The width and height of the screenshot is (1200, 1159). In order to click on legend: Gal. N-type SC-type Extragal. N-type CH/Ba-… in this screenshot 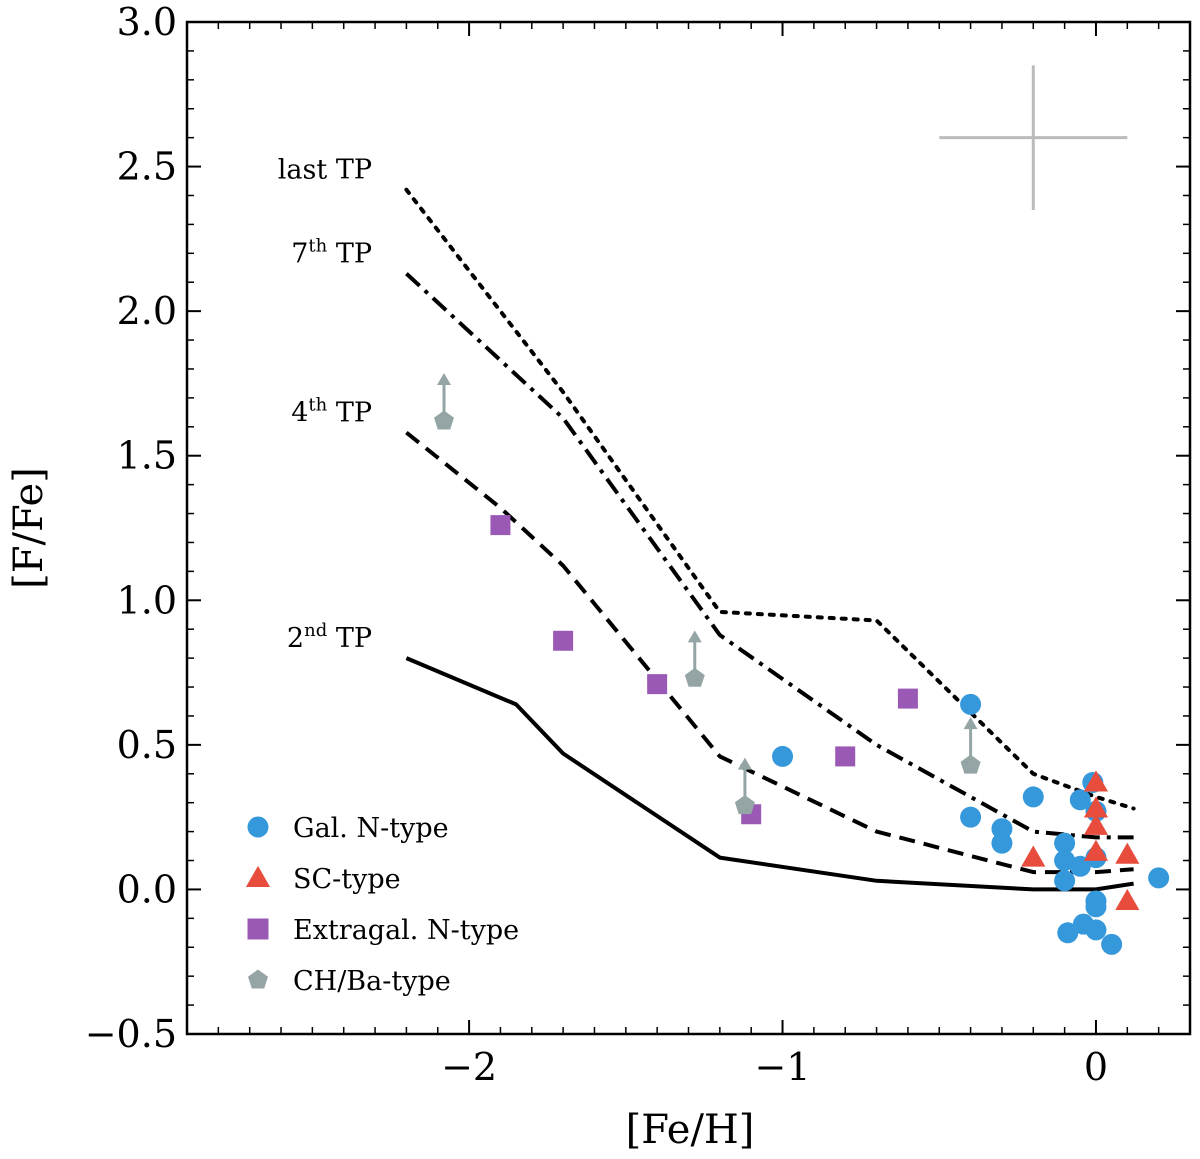, I will do `click(382, 905)`.